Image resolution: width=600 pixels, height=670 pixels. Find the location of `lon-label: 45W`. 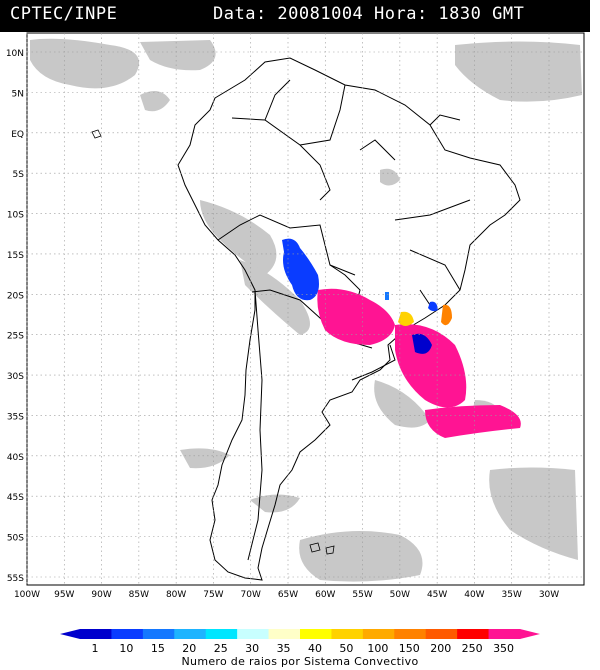

lon-label: 45W is located at coordinates (437, 595).